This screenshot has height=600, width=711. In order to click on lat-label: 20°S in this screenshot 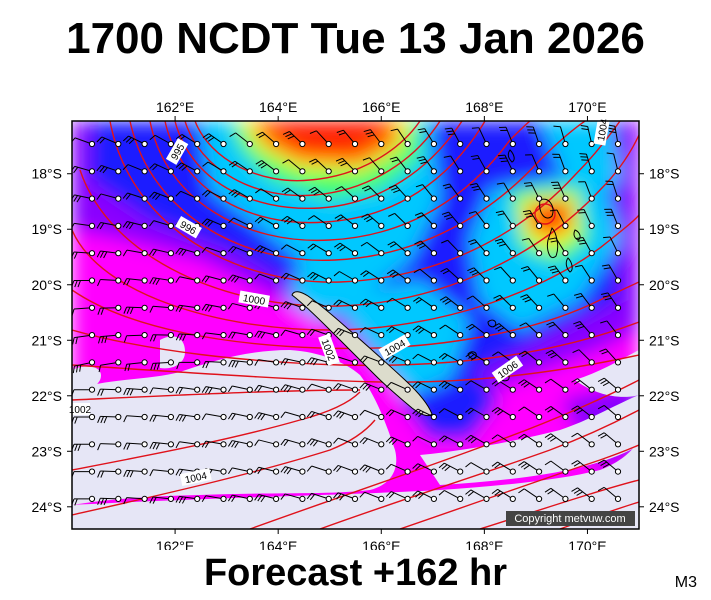, I will do `click(46, 285)`.